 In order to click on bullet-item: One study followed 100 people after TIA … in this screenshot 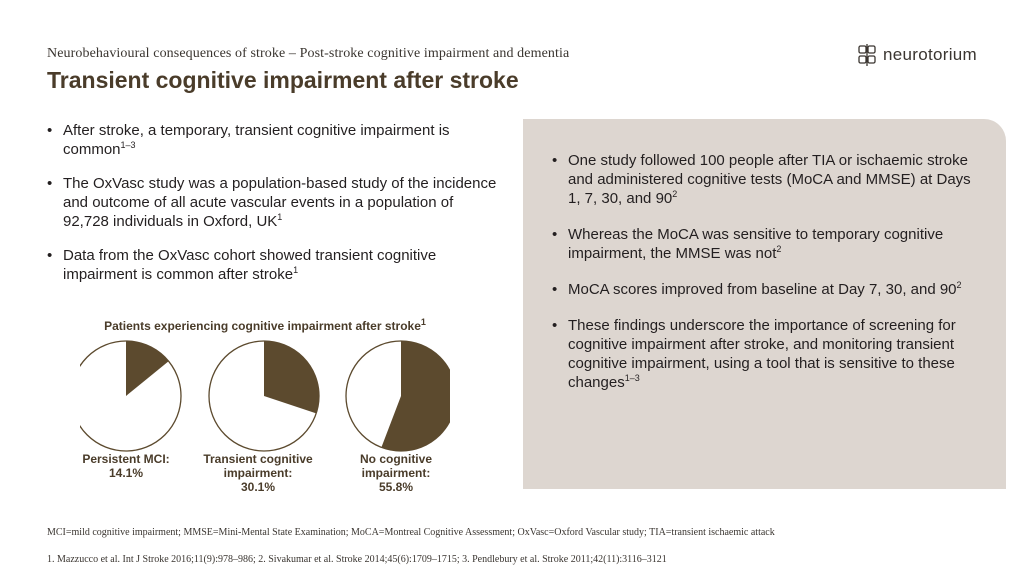, I will do `click(768, 179)`.